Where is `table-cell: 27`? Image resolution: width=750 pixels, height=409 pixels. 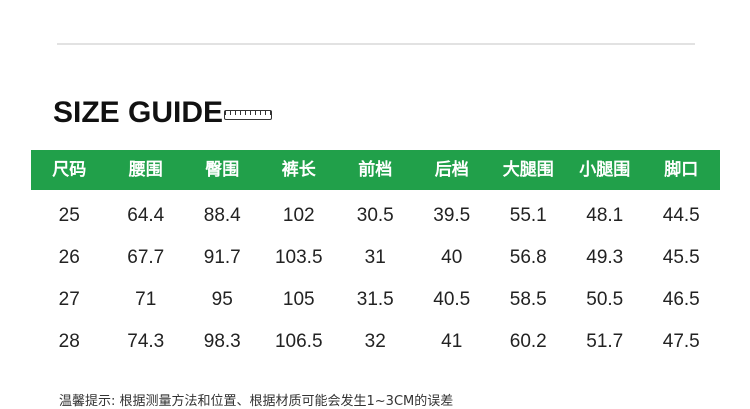
table-cell: 27 is located at coordinates (69, 299).